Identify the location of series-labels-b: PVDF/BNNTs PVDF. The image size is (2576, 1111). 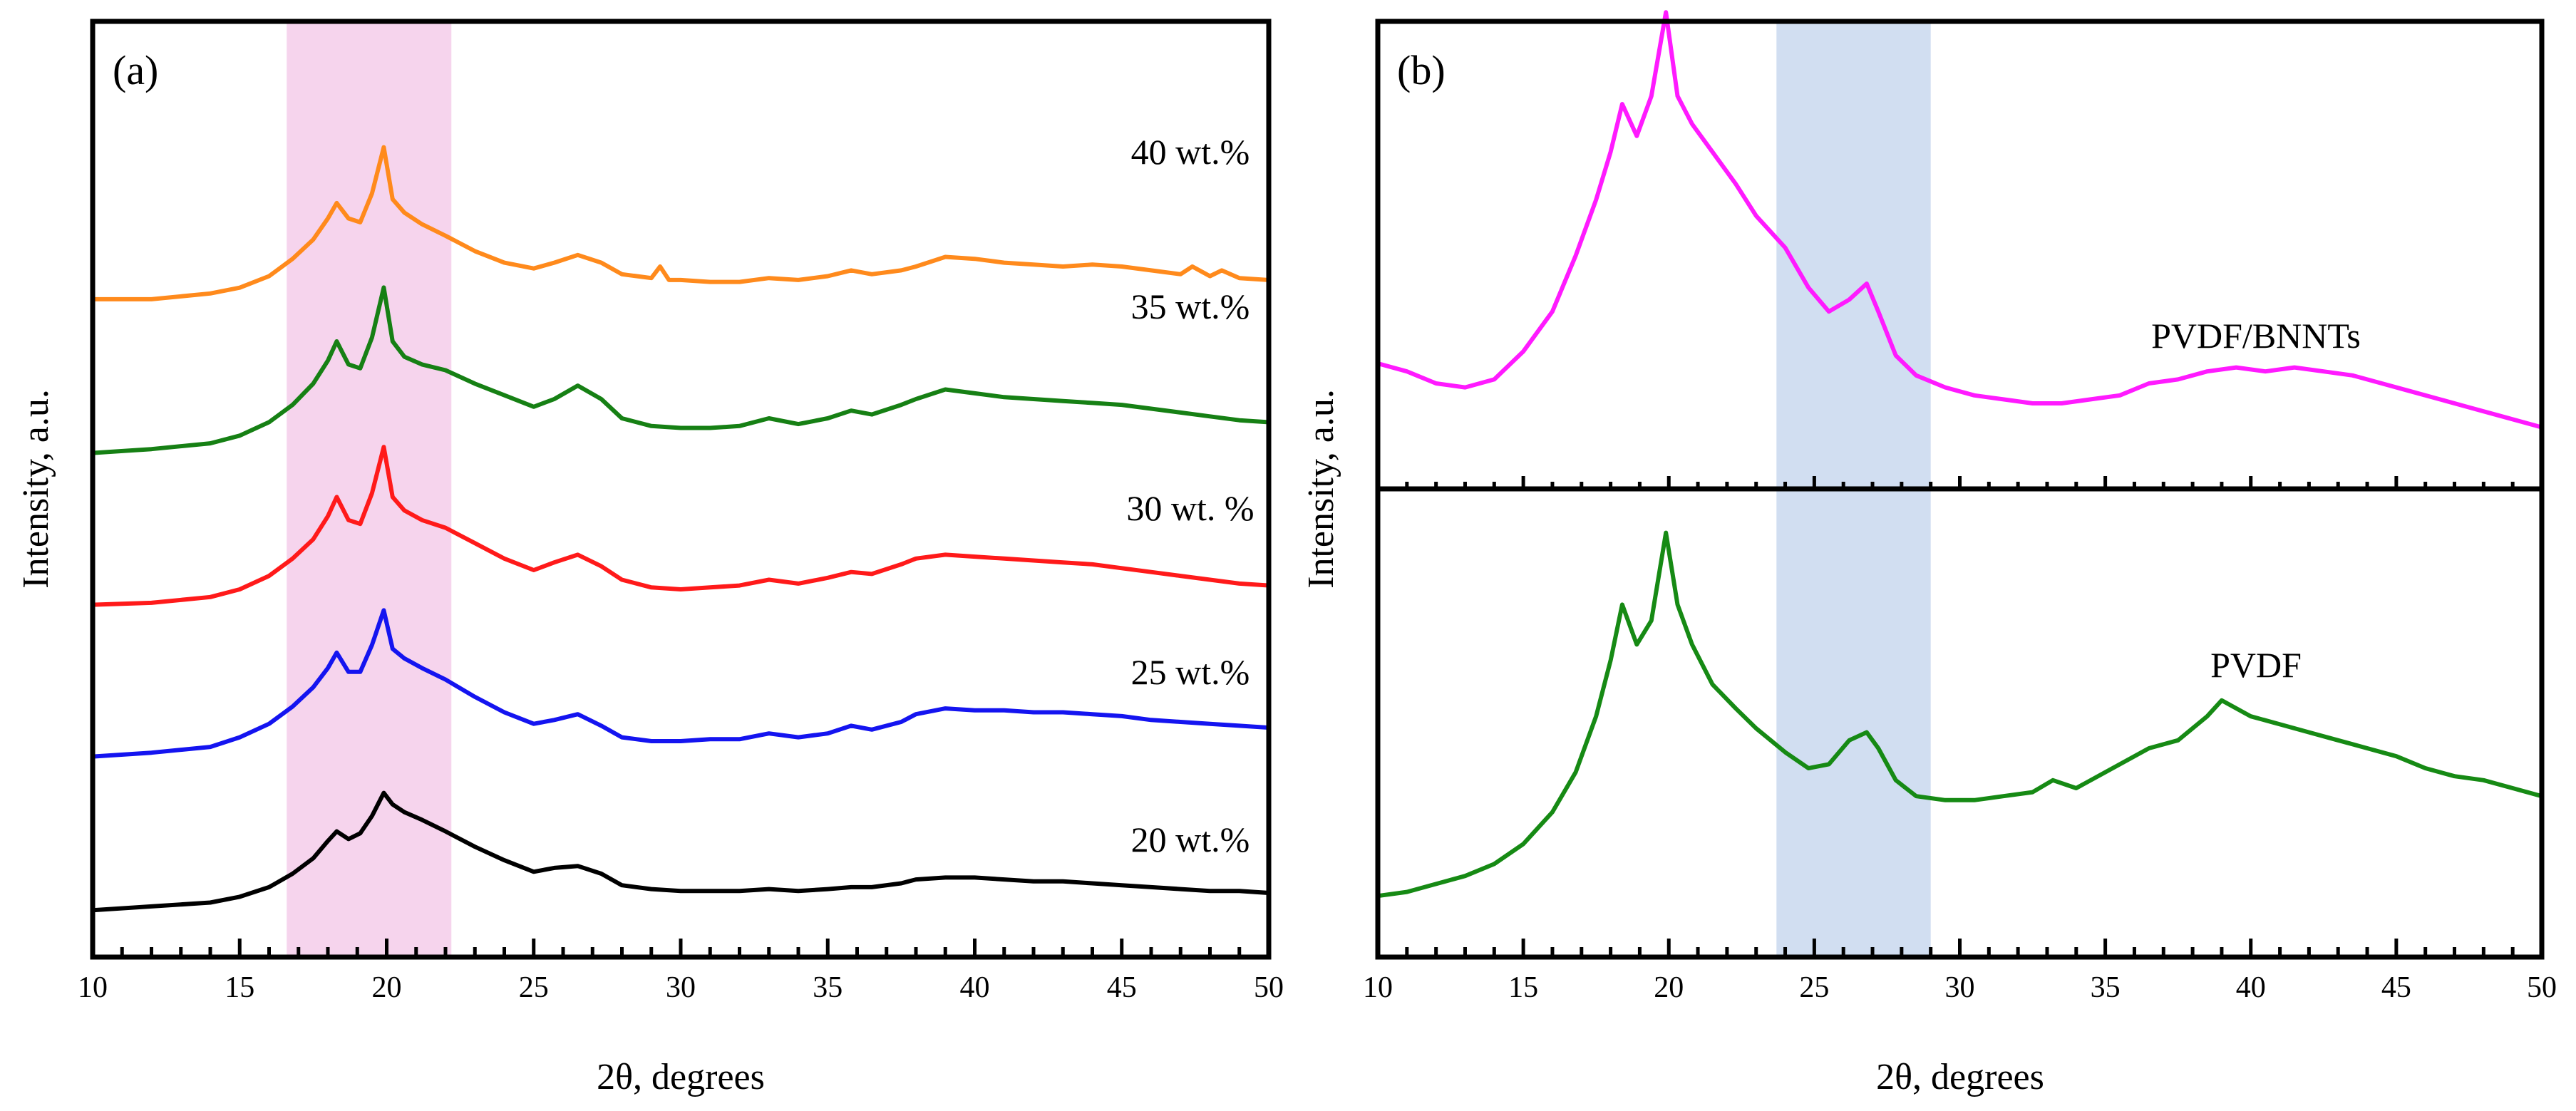
(2256, 500).